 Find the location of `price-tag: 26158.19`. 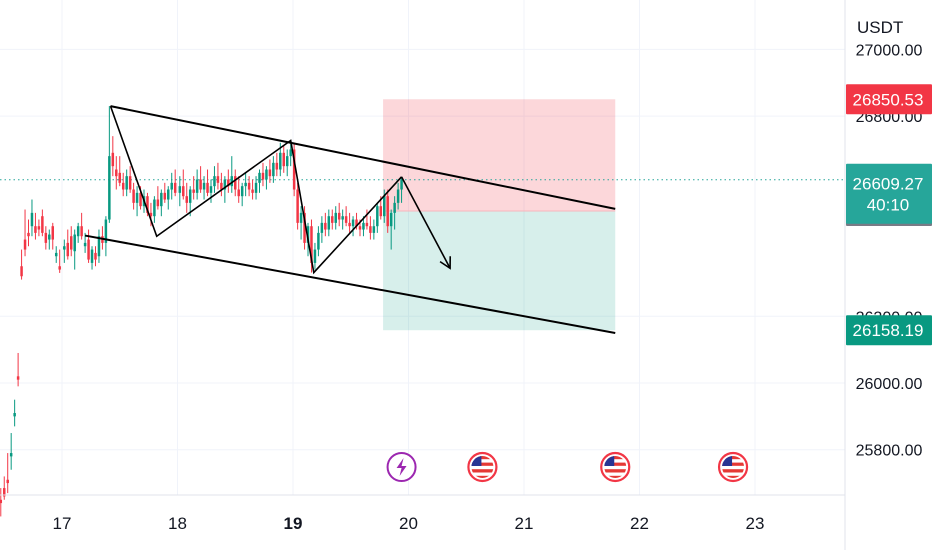

price-tag: 26158.19 is located at coordinates (889, 330).